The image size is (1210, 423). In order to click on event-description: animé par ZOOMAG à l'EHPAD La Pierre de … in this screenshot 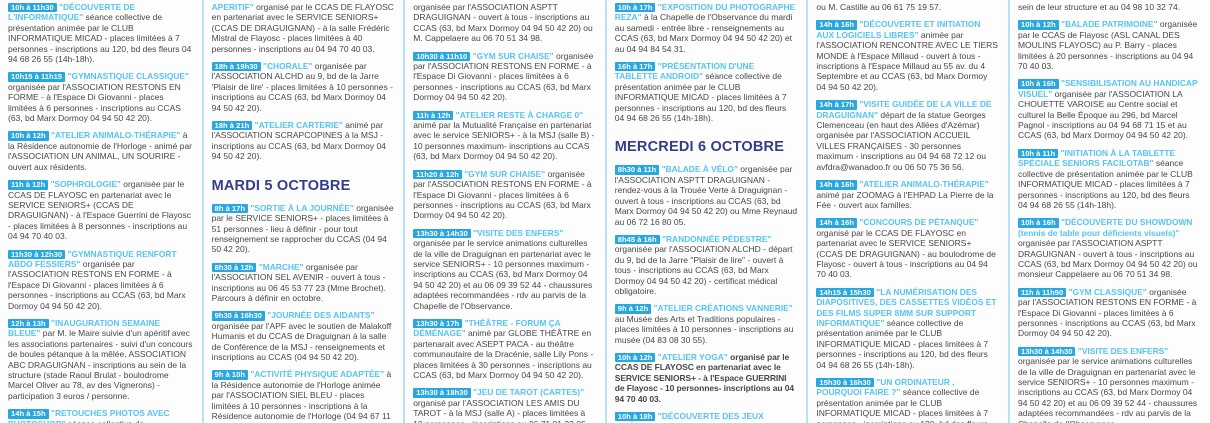, I will do `click(905, 199)`.